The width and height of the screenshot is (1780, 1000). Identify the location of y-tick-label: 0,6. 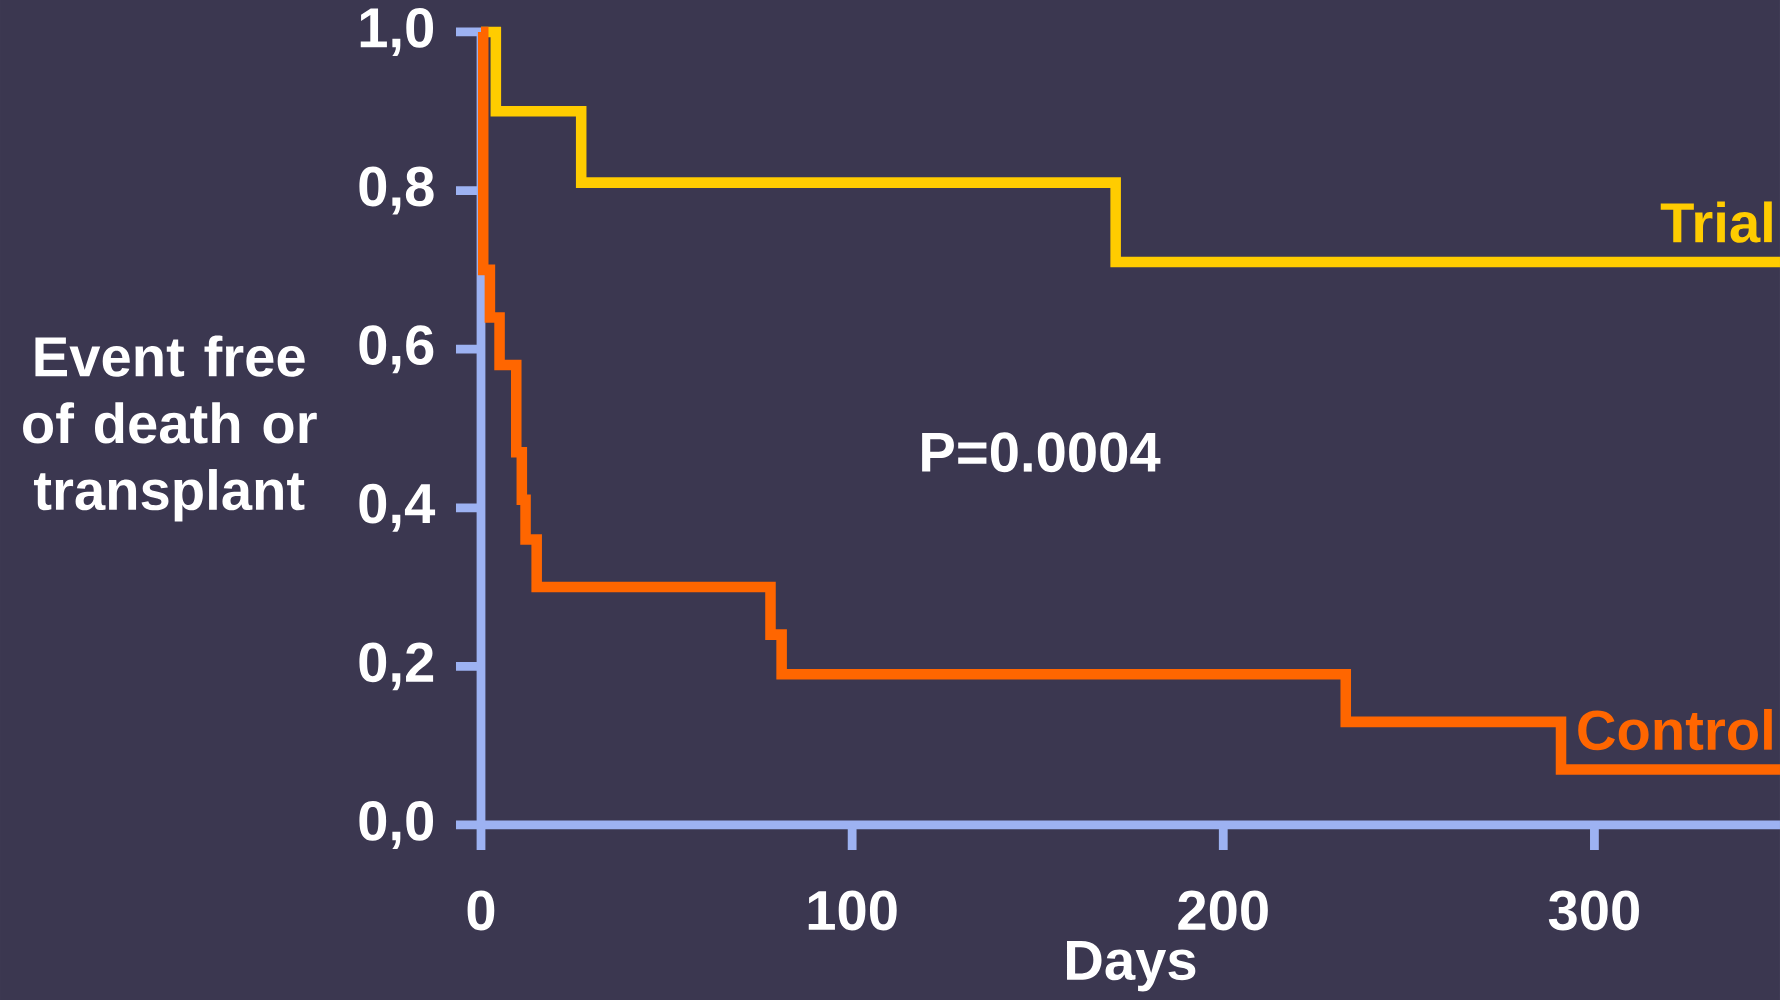
(396, 349).